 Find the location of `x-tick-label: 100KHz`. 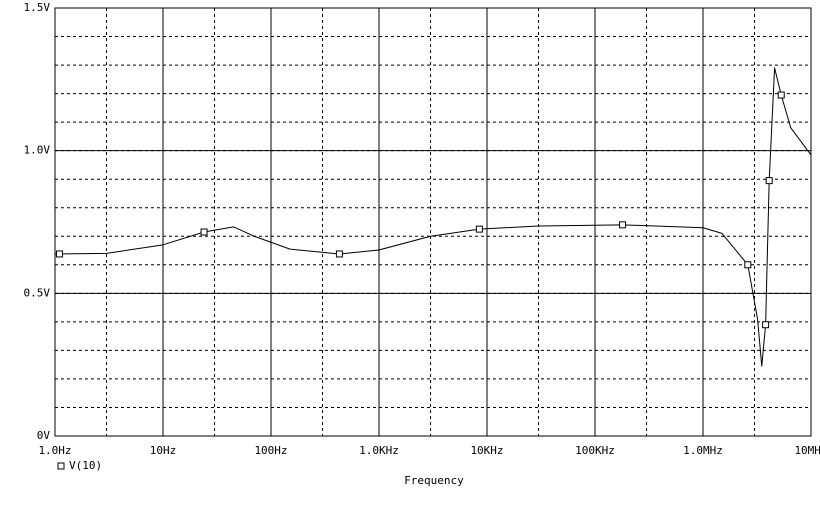

x-tick-label: 100KHz is located at coordinates (595, 450).